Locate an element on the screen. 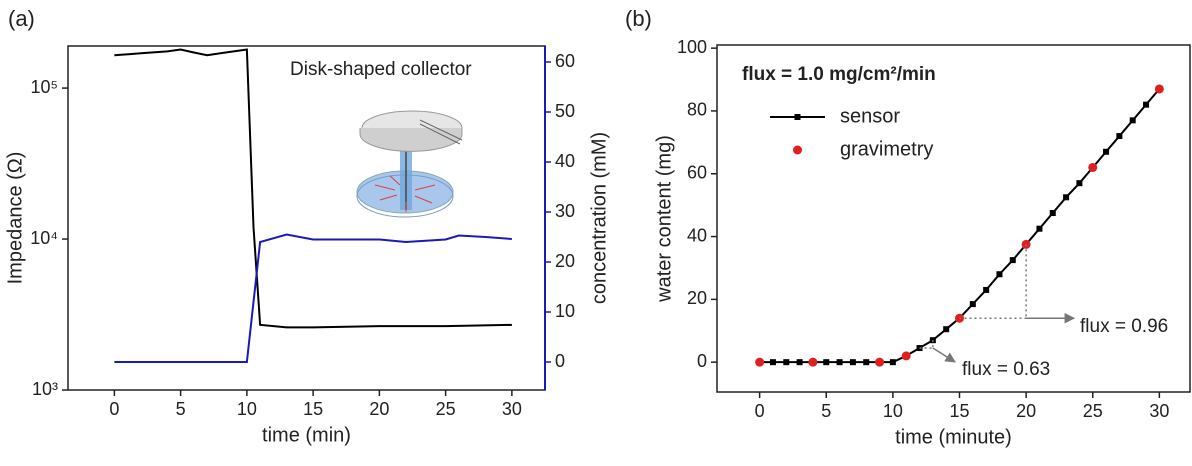 Image resolution: width=1192 pixels, height=466 pixels. y-tick-label: 100 is located at coordinates (692, 47).